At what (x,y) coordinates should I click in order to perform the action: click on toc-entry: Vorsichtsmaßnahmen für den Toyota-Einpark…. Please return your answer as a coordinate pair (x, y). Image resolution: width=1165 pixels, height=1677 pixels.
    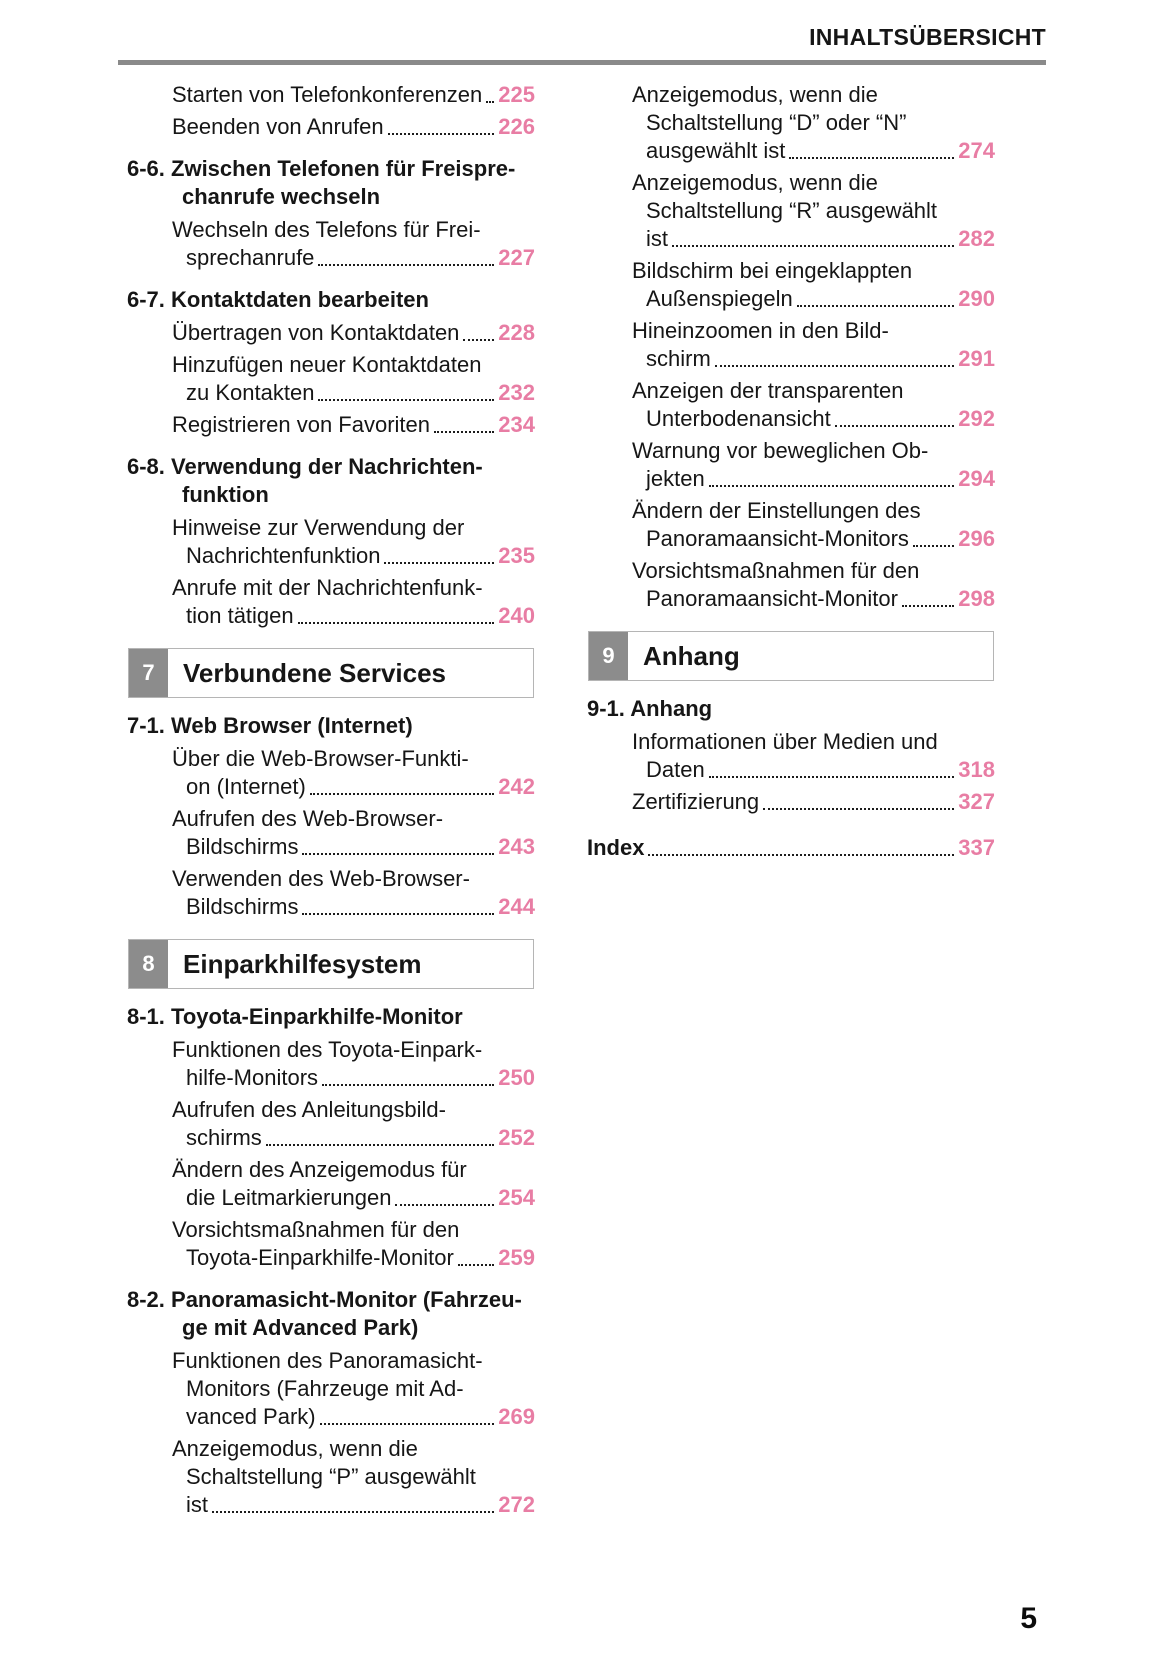
    Looking at the image, I should click on (331, 1244).